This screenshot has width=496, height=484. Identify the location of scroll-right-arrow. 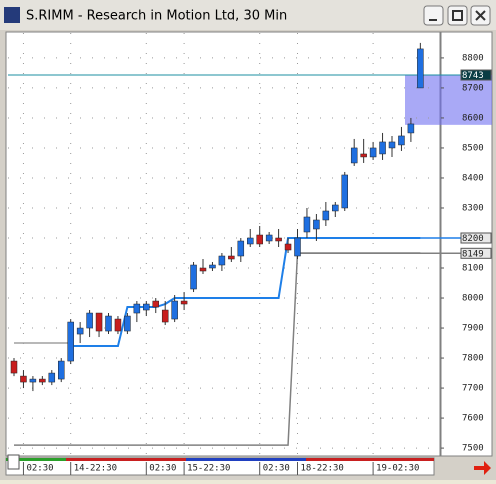
(482, 468).